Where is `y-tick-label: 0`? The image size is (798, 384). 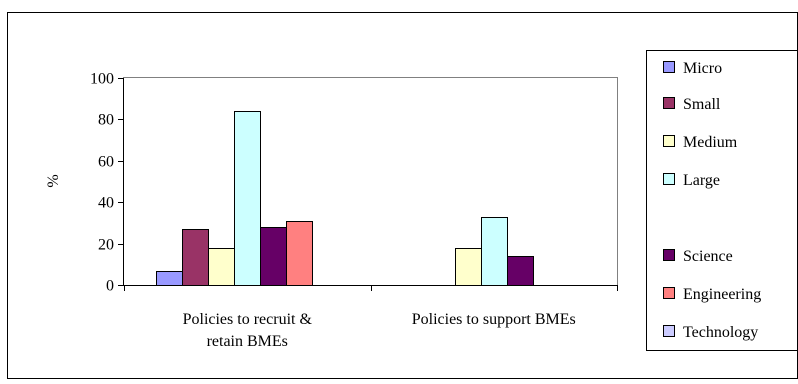
y-tick-label: 0 is located at coordinates (110, 286).